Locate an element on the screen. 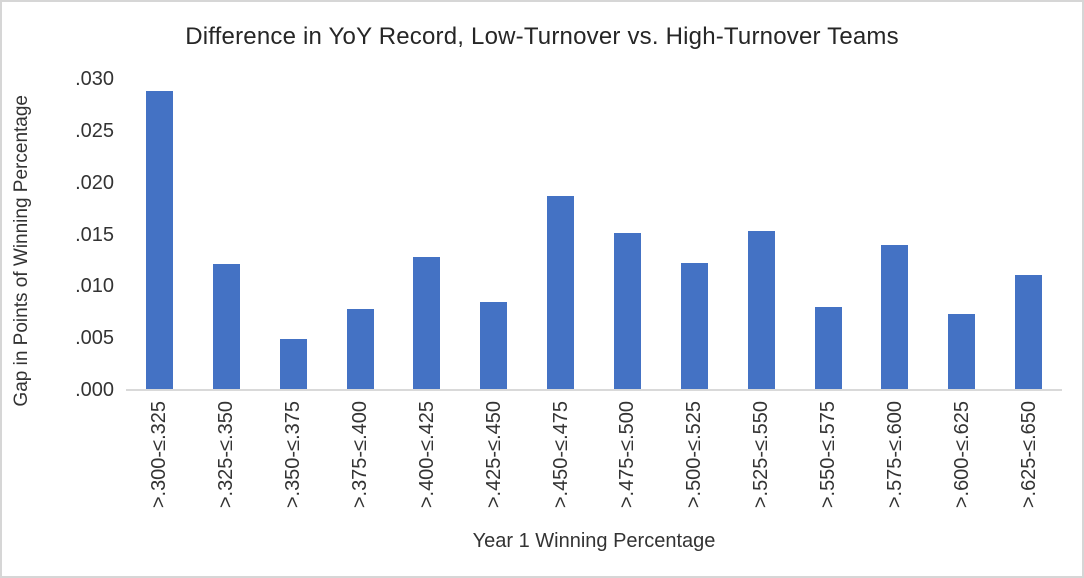 The image size is (1084, 578). y-axis-title: Gap in Points of Winning Percentage is located at coordinates (21, 250).